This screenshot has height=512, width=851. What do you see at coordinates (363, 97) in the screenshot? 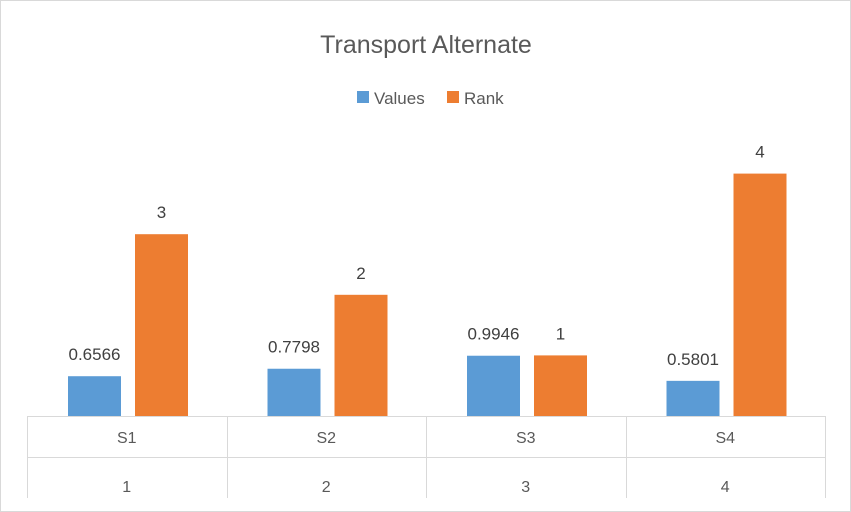
I see `legend-swatch-values` at bounding box center [363, 97].